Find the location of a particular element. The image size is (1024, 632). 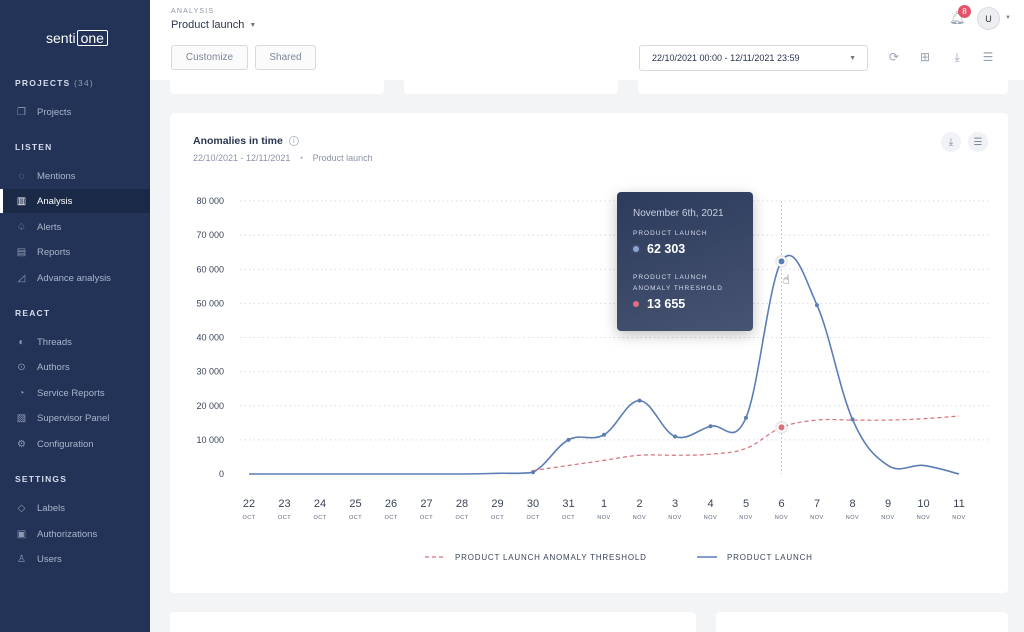

customize-button: Customize is located at coordinates (209, 57).